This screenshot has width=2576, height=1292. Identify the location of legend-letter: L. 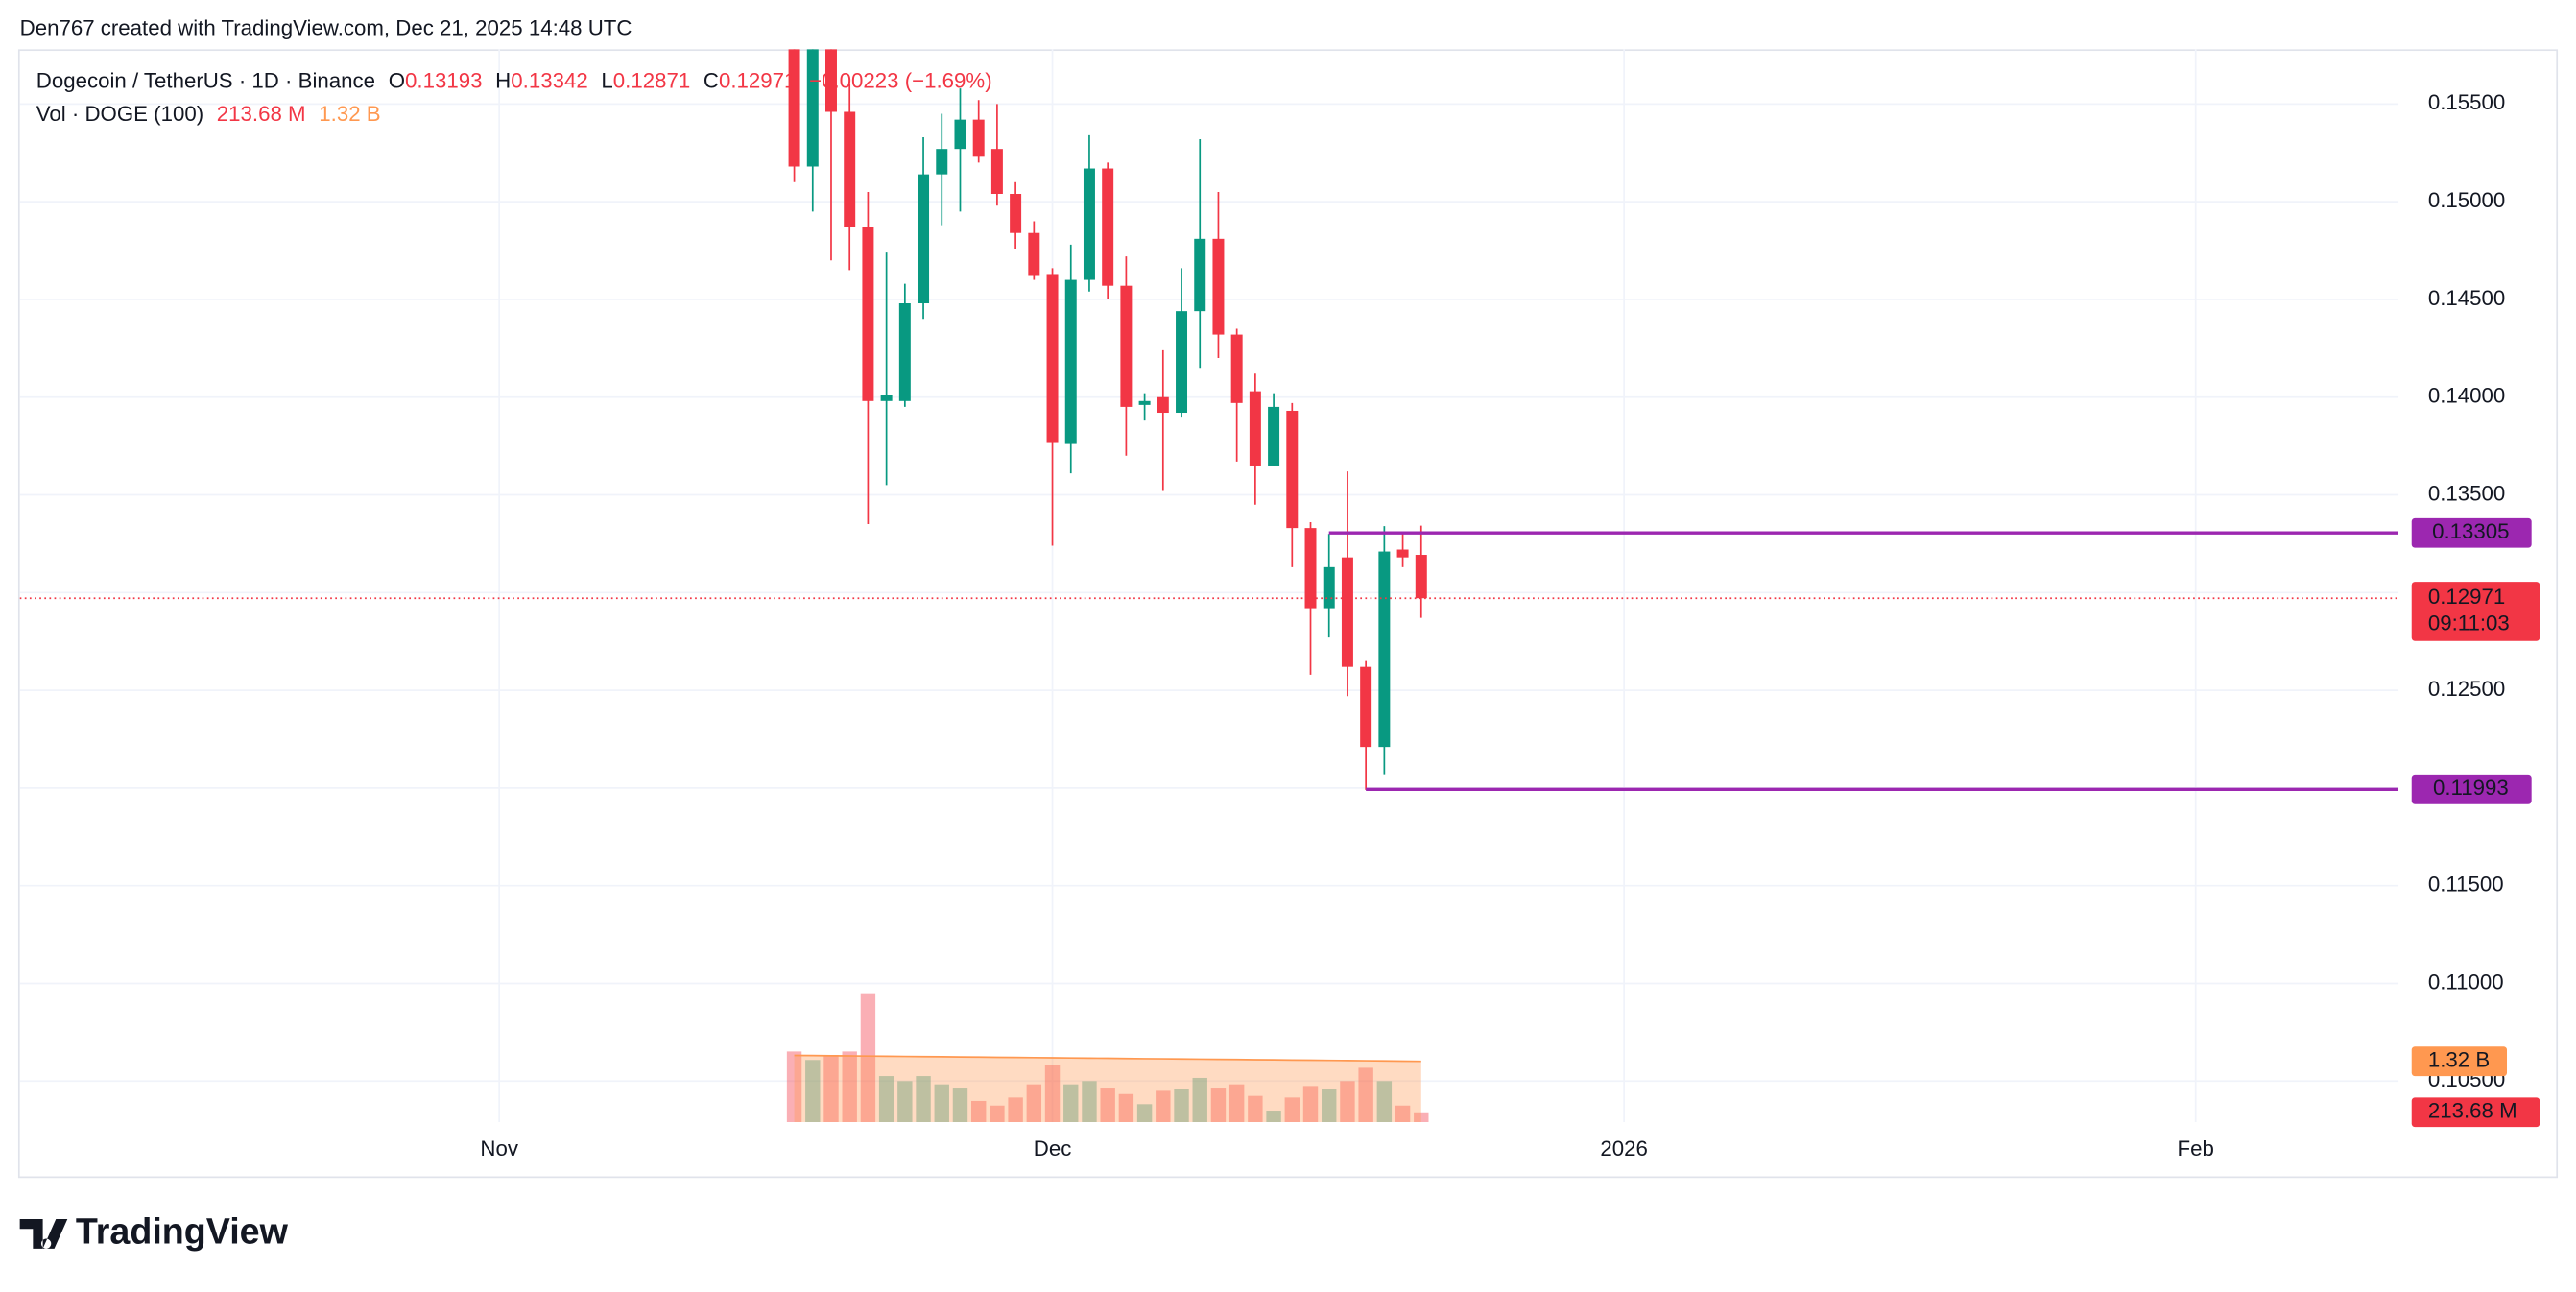
(606, 80).